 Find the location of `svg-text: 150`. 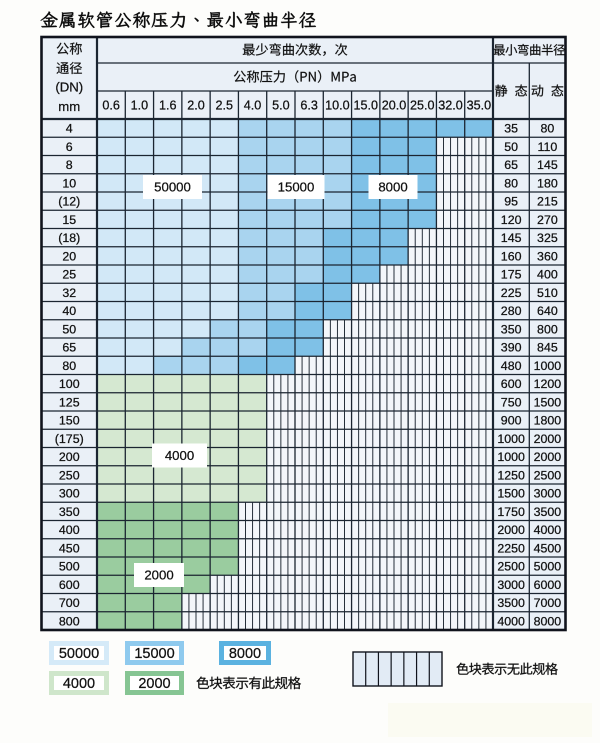

svg-text: 150 is located at coordinates (69, 421).